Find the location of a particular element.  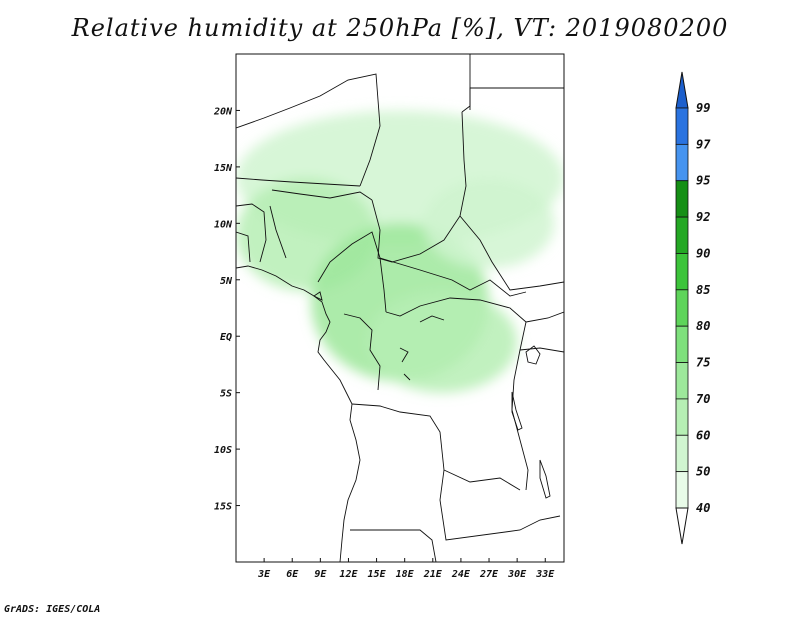

border-drc-north is located at coordinates (456, 310).